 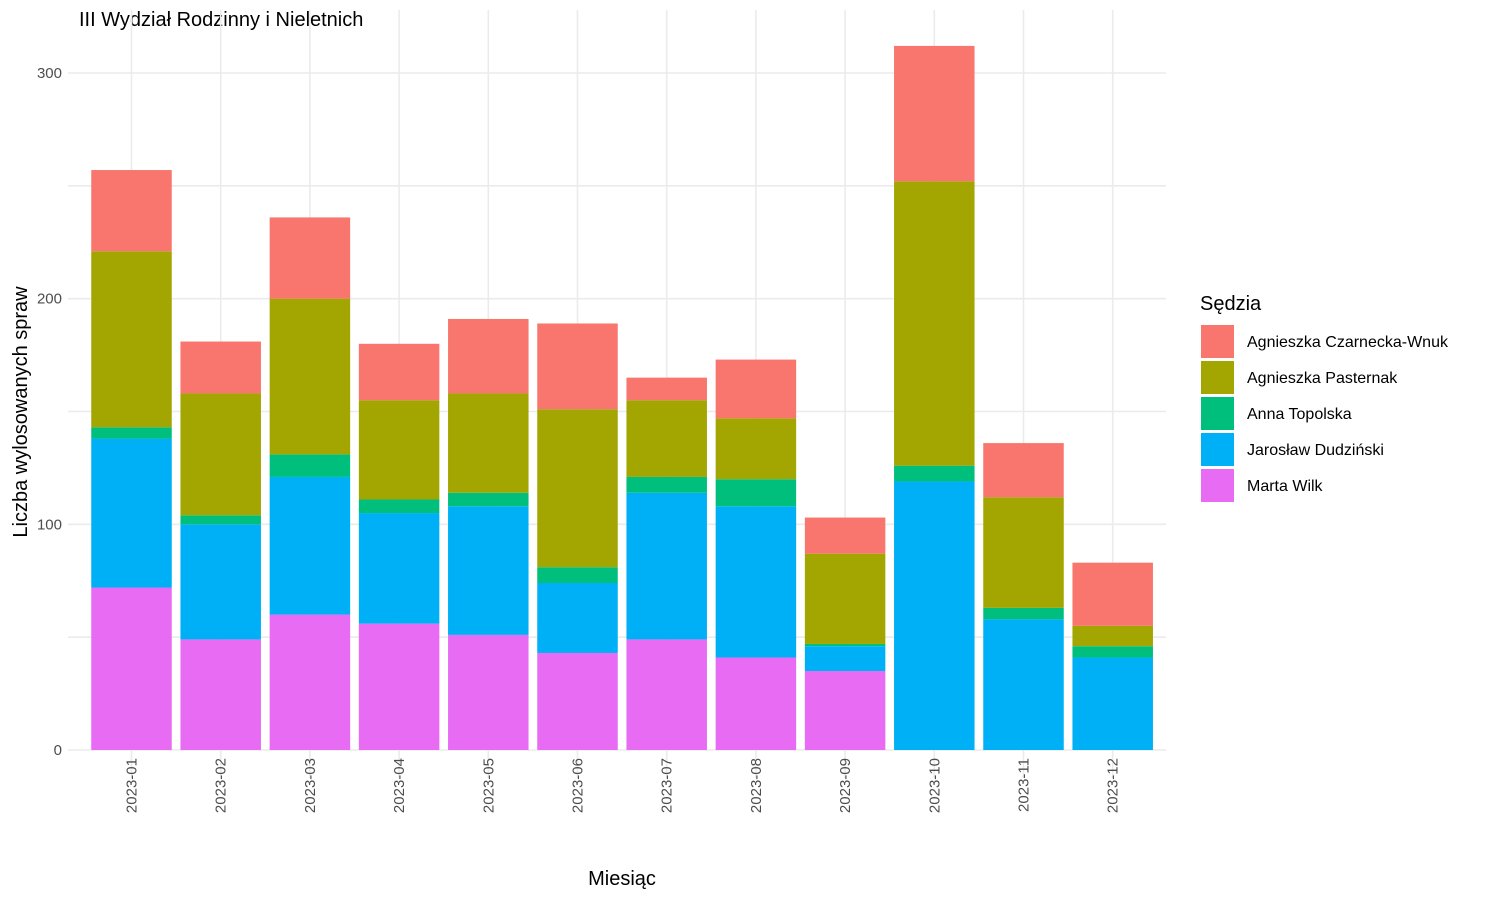 I want to click on x-tick-label: 2023-03, so click(x=310, y=785).